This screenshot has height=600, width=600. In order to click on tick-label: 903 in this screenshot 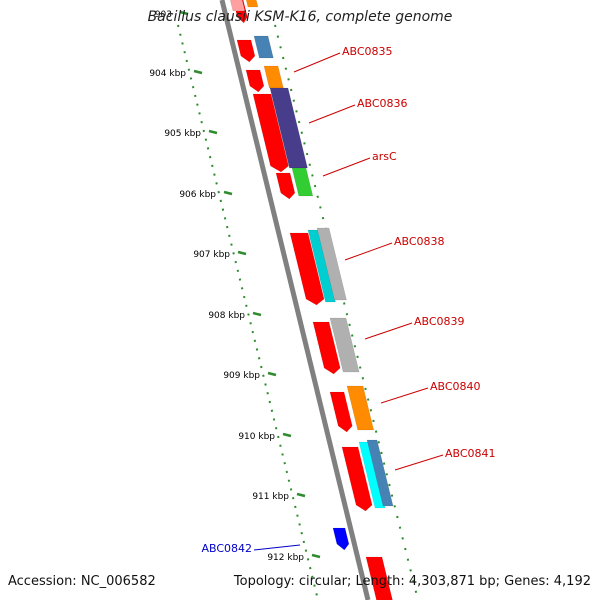, I will do `click(163, 15)`.